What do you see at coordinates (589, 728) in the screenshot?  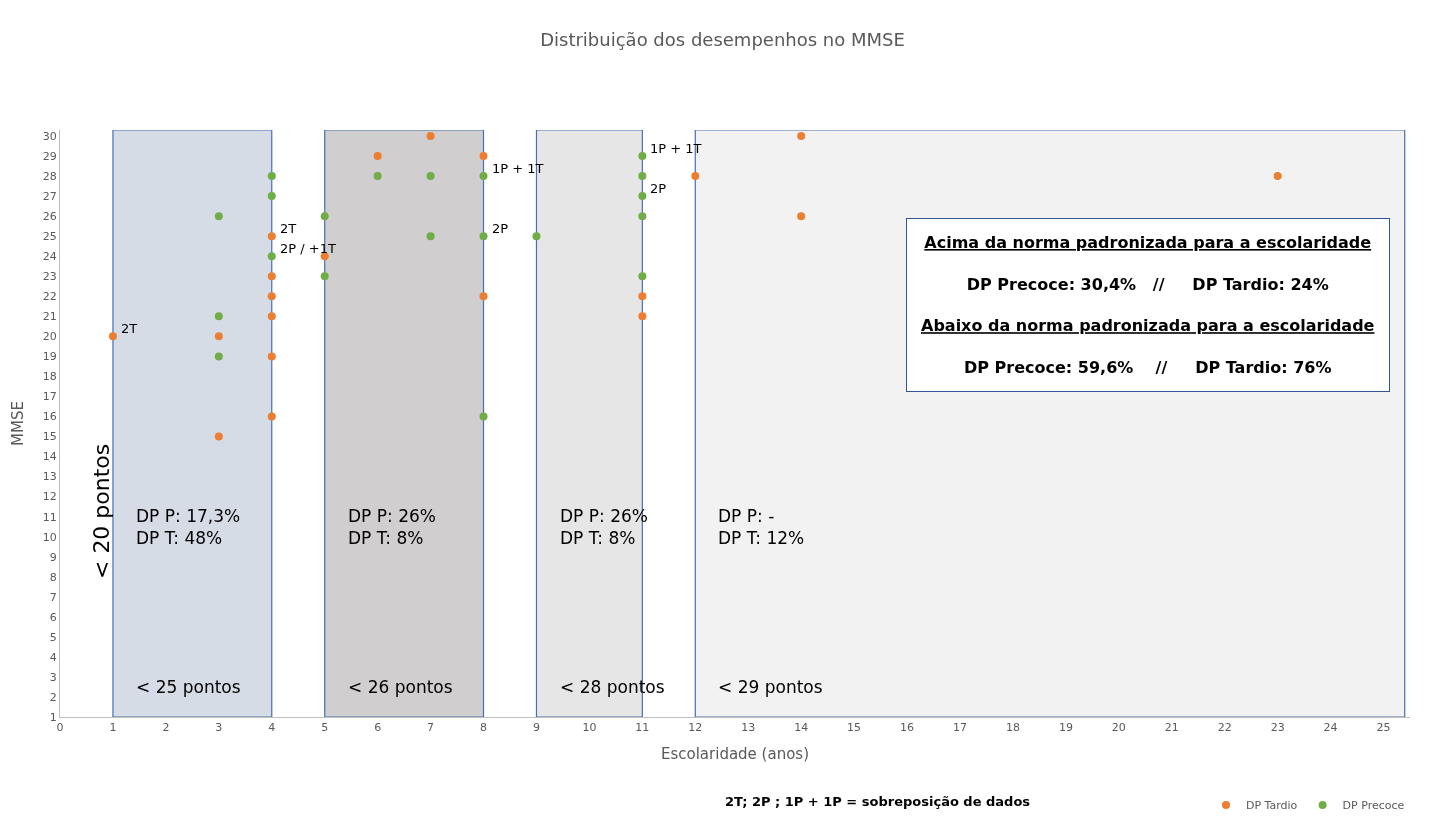 I see `x-tick-label: 10` at bounding box center [589, 728].